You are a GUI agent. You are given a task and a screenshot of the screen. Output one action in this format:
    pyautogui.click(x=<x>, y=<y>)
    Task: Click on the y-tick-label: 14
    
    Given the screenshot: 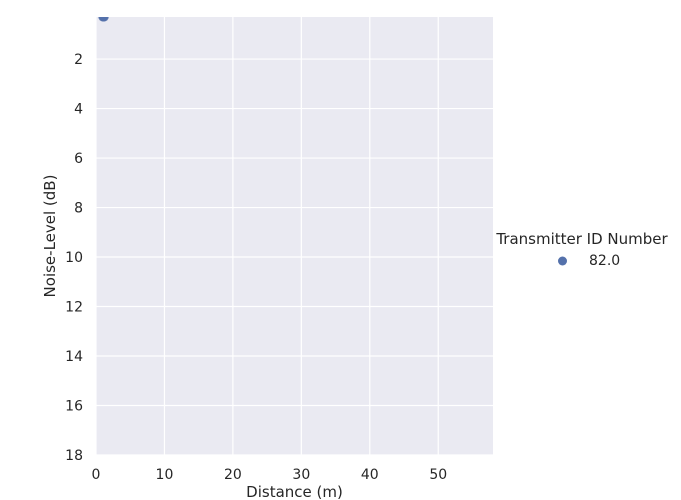 What is the action you would take?
    pyautogui.click(x=74, y=357)
    